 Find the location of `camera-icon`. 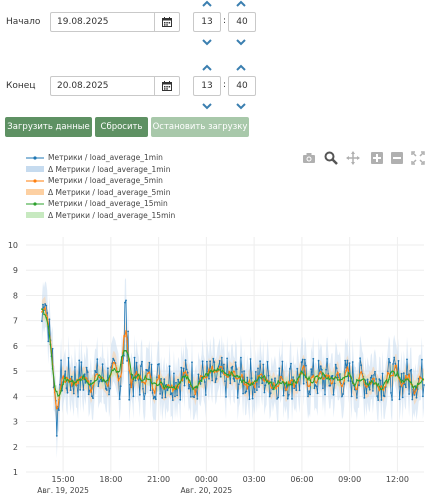

camera-icon is located at coordinates (309, 158).